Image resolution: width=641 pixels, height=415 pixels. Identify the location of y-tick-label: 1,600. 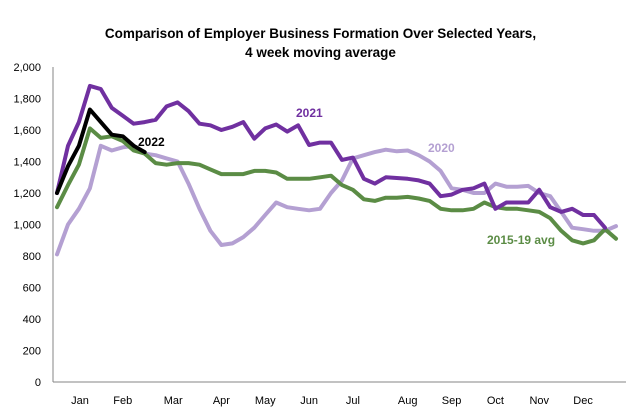
(27, 131).